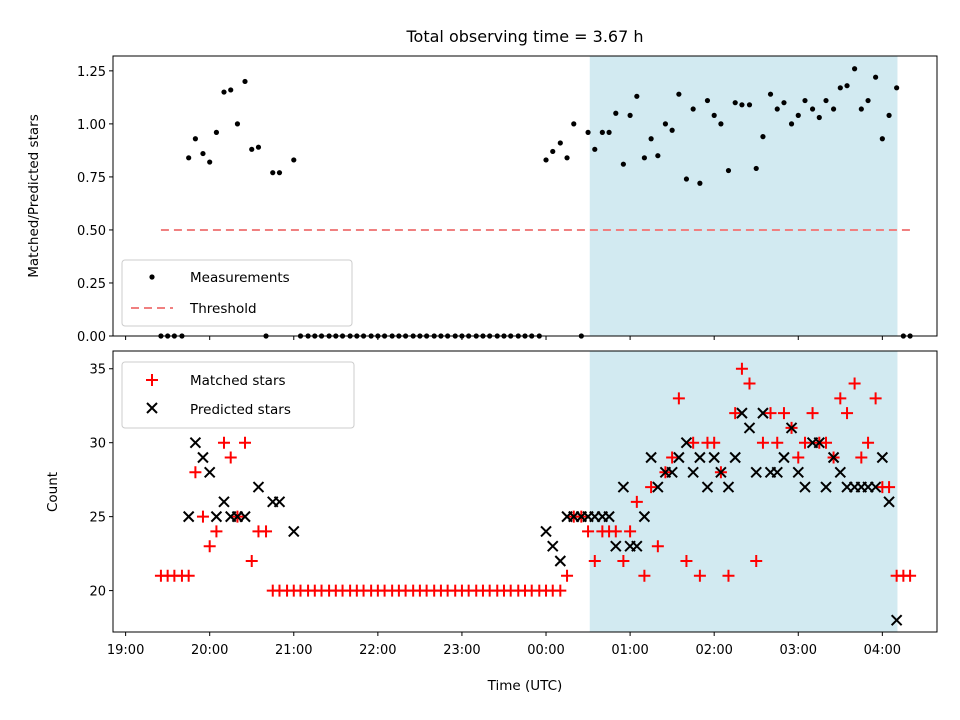  Describe the element at coordinates (629, 650) in the screenshot. I see `x-tick-label: 01:00` at that location.